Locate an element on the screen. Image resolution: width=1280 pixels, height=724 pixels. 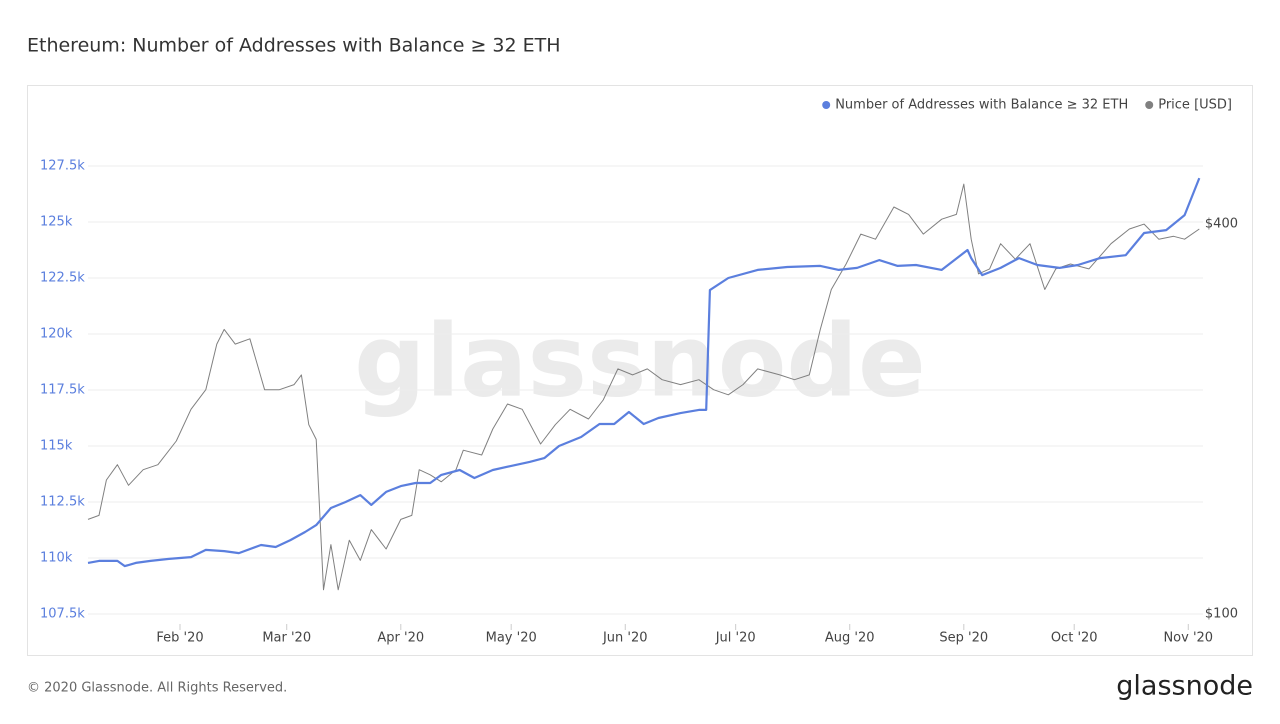
y-tick-label: 122.5k is located at coordinates (62, 278).